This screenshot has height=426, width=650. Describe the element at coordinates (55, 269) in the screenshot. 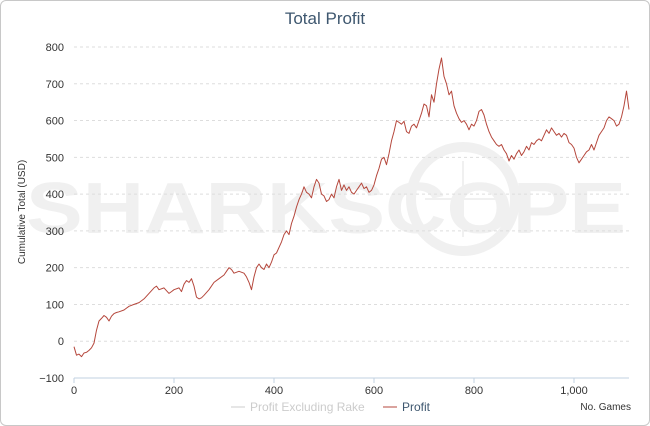

I see `y-tick-label: 200` at that location.